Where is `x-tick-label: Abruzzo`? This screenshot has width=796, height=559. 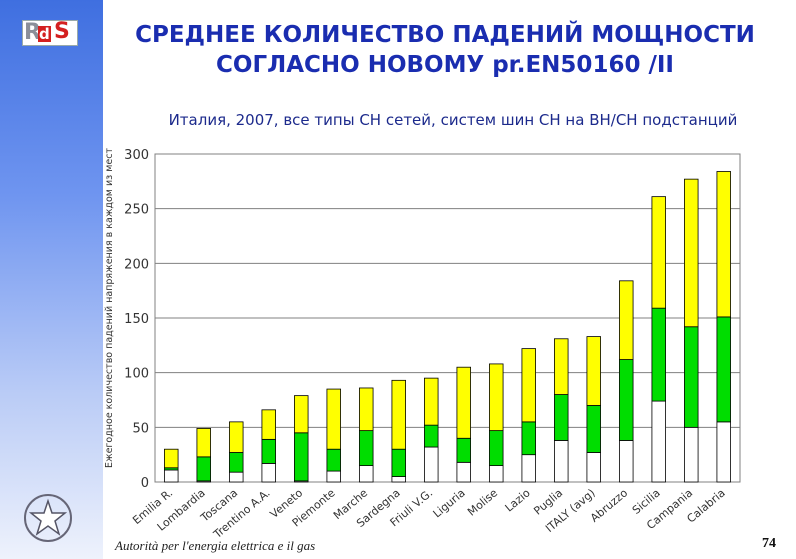 x-tick-label: Abruzzo is located at coordinates (609, 505).